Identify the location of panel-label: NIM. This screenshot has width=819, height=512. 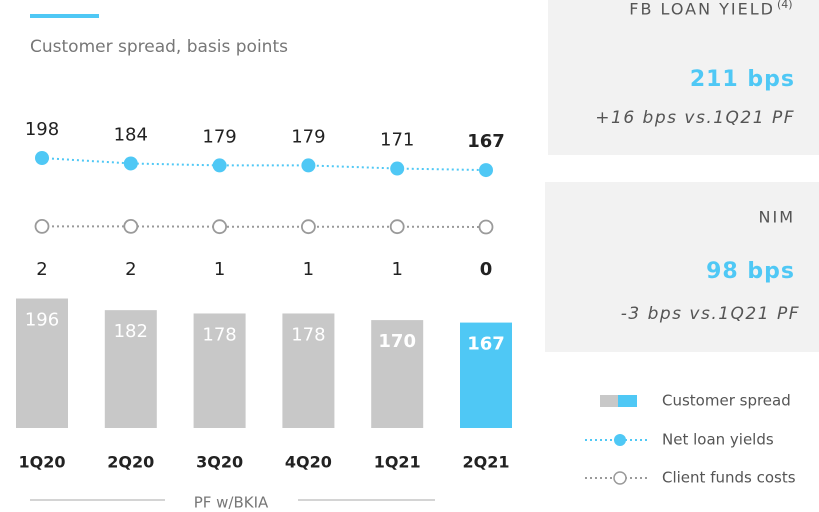
(777, 217).